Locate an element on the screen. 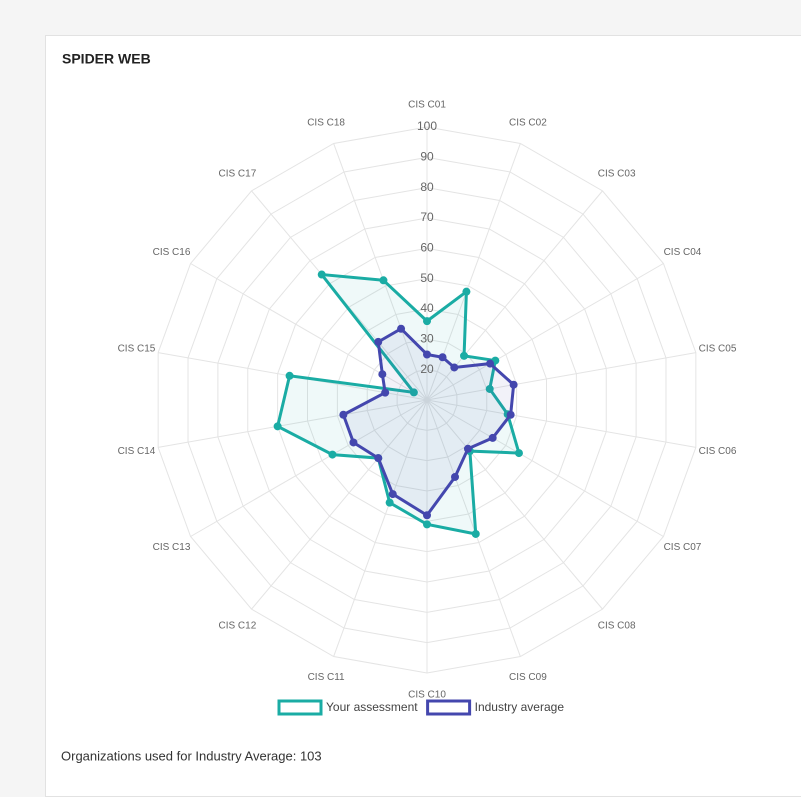 This screenshot has width=801, height=797. r-tick-label: 60 is located at coordinates (427, 248).